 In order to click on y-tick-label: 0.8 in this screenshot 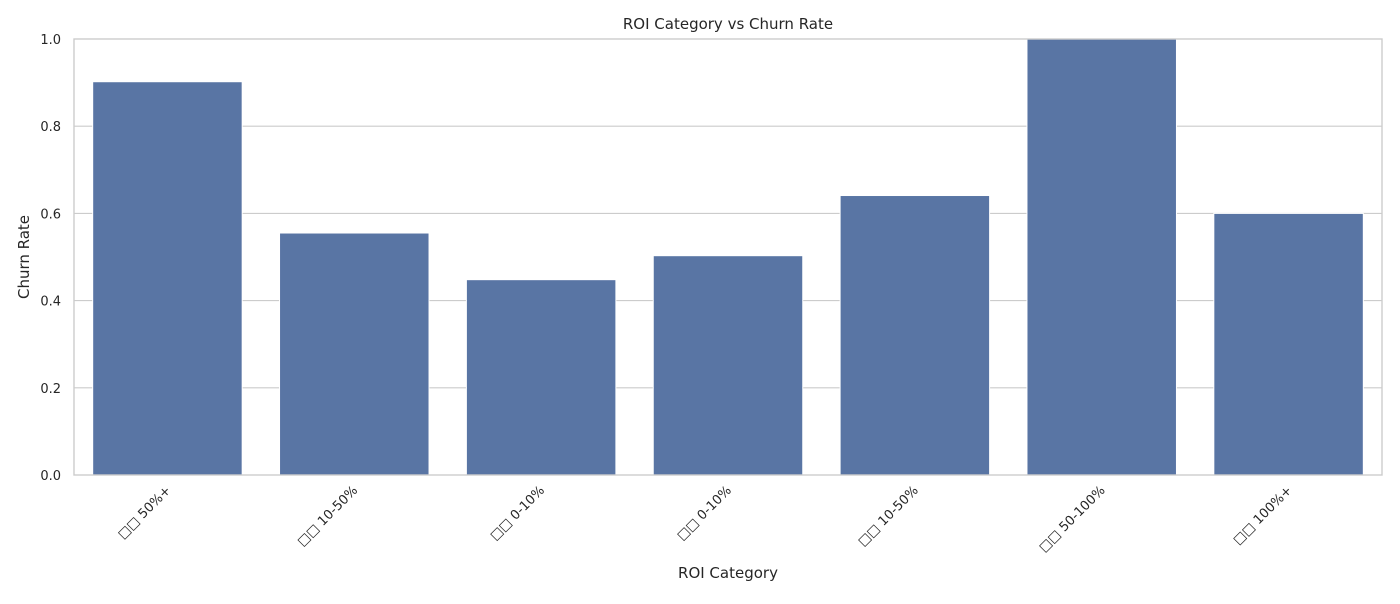, I will do `click(50, 127)`.